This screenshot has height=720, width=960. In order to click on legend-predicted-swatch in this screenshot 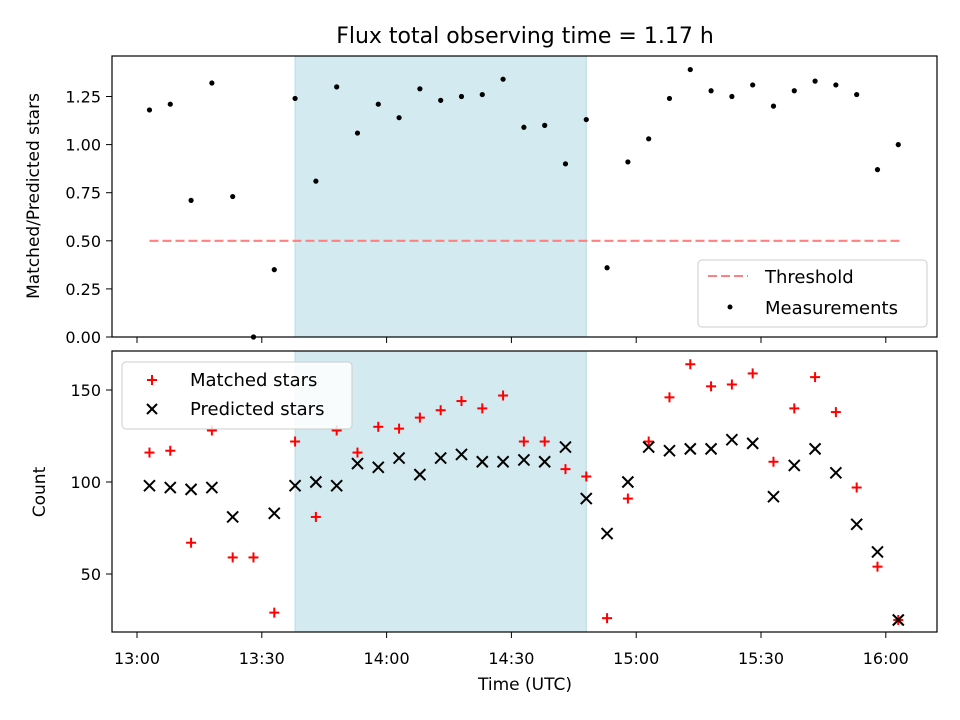, I will do `click(152, 409)`.